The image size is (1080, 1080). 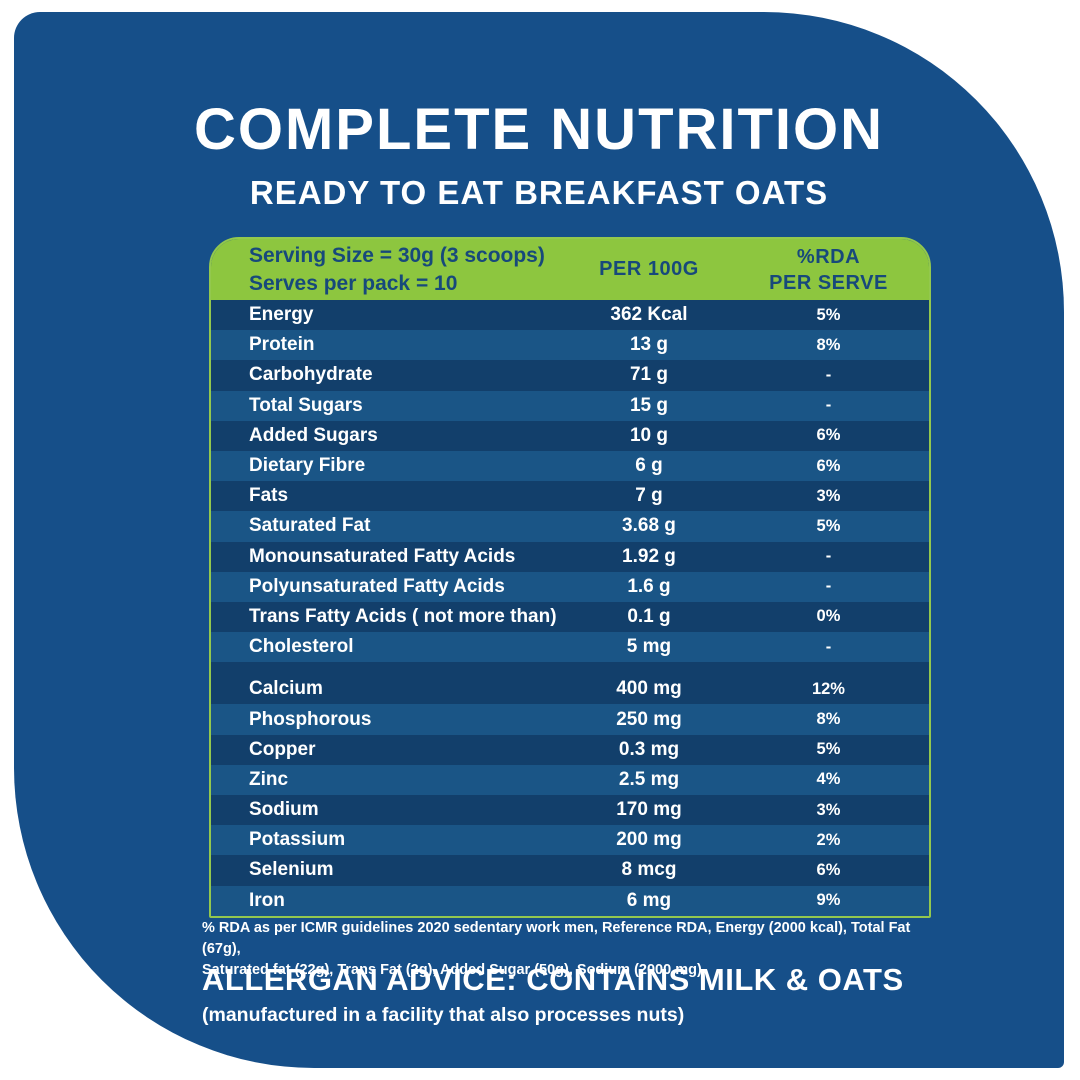 What do you see at coordinates (382, 556) in the screenshot?
I see `nutrient-label: Monounsaturated Fatty Acids` at bounding box center [382, 556].